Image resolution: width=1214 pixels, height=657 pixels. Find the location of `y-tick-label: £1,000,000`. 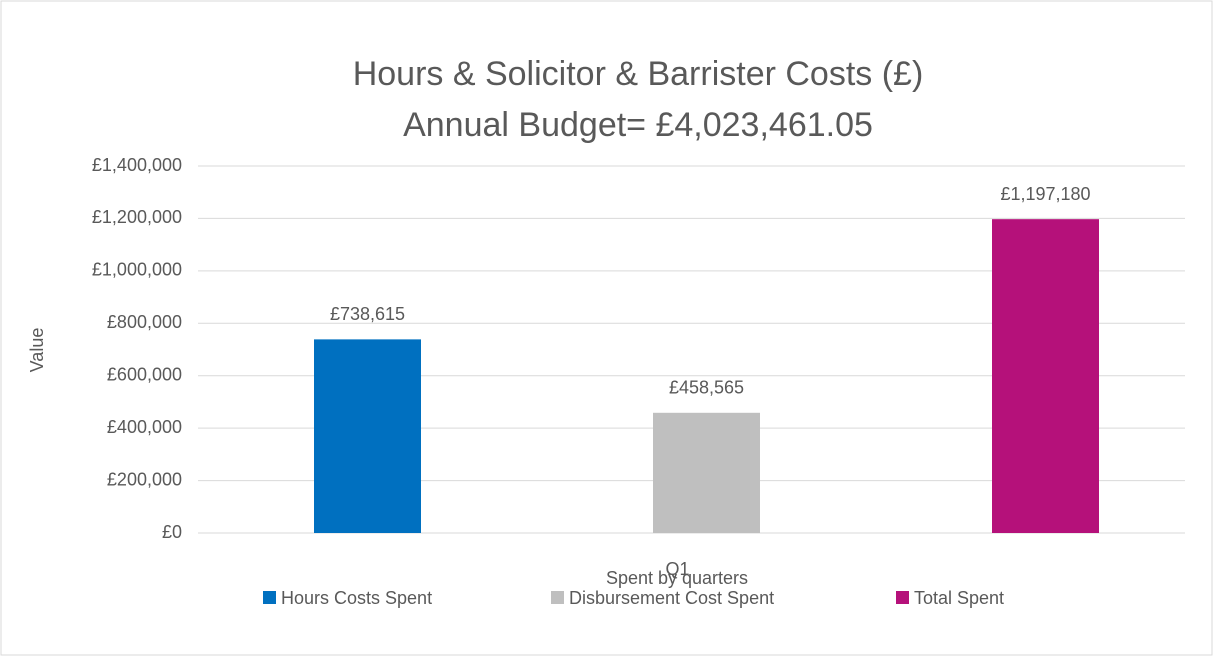

y-tick-label: £1,000,000 is located at coordinates (137, 270).